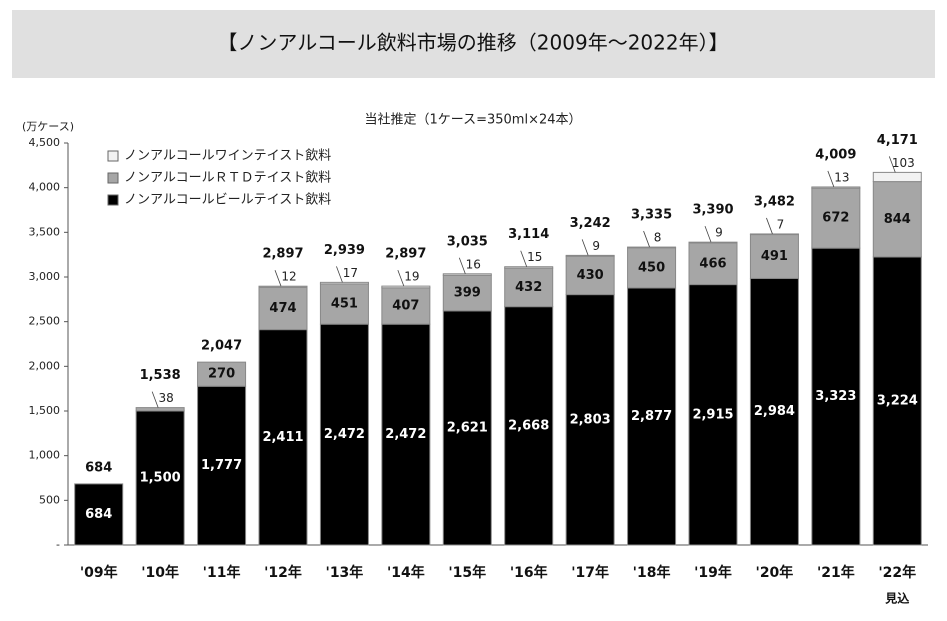  What do you see at coordinates (713, 572) in the screenshot?
I see `x-tick-label: '19年` at bounding box center [713, 572].